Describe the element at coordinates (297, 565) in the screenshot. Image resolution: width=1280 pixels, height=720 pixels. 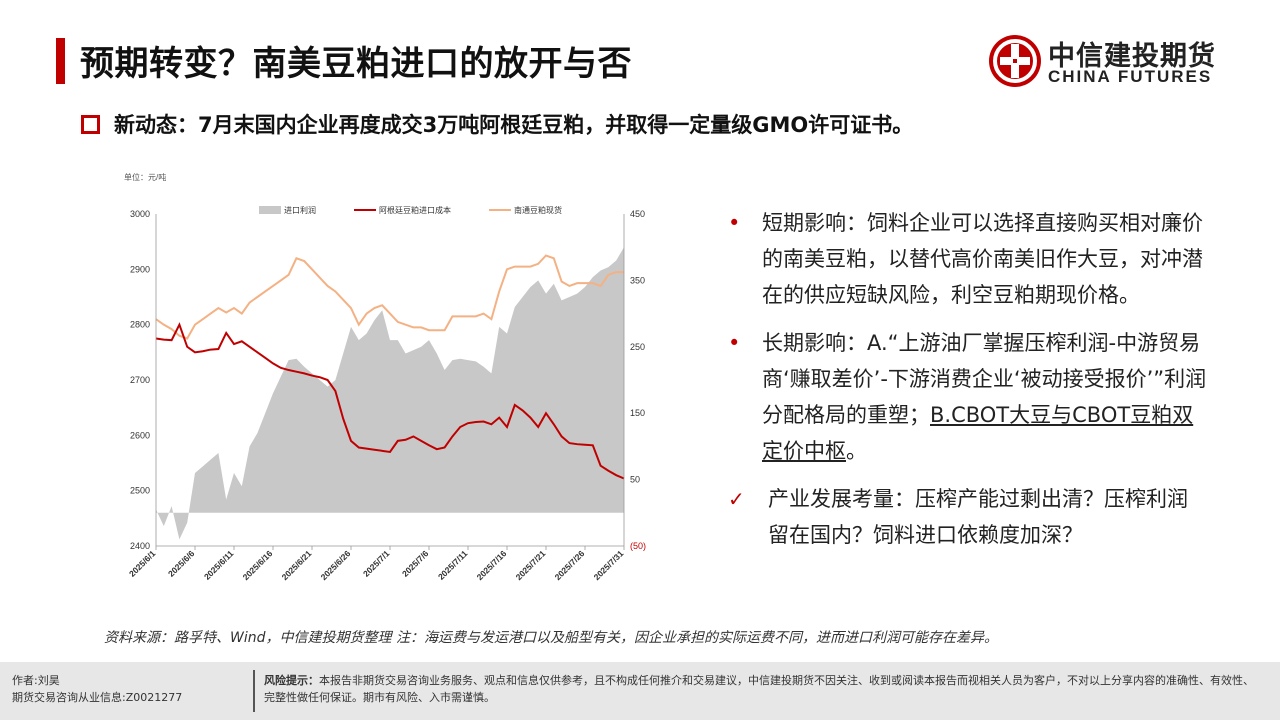
I see `x-tick-label: 2025/6/21` at that location.